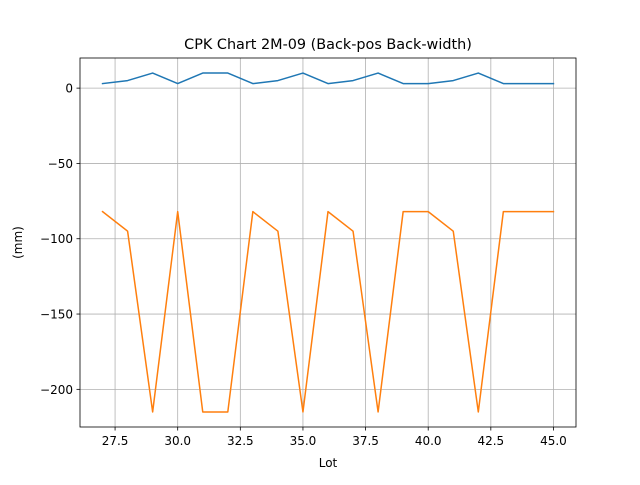 Image resolution: width=640 pixels, height=485 pixels. I want to click on x-axis-label: Lot, so click(328, 463).